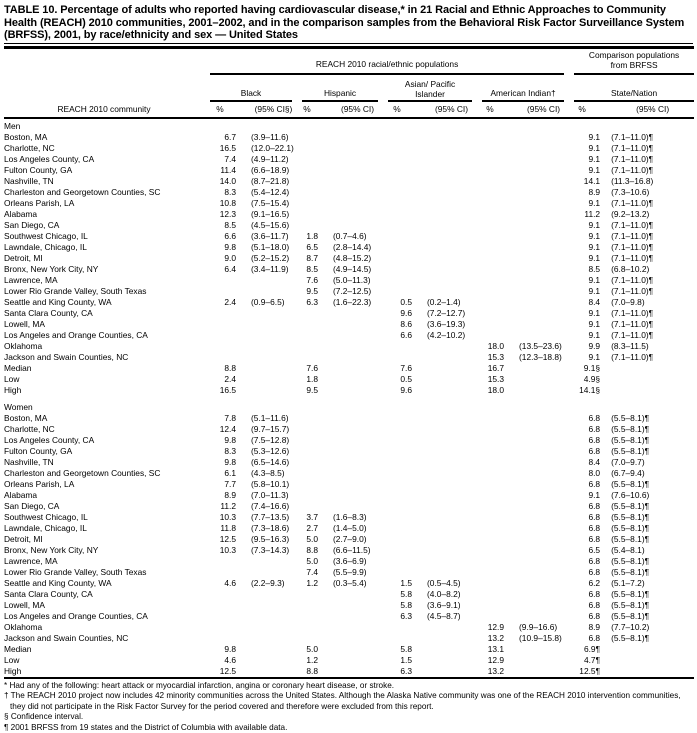 This screenshot has height=733, width=697. What do you see at coordinates (649, 214) in the screenshot?
I see `ci-cell: (9.2–13.2)` at bounding box center [649, 214].